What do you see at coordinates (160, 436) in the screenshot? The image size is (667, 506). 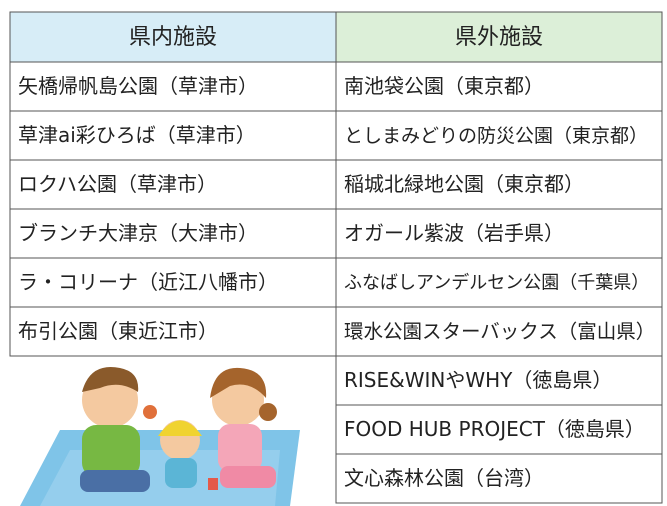 I see `picnic-illustration` at bounding box center [160, 436].